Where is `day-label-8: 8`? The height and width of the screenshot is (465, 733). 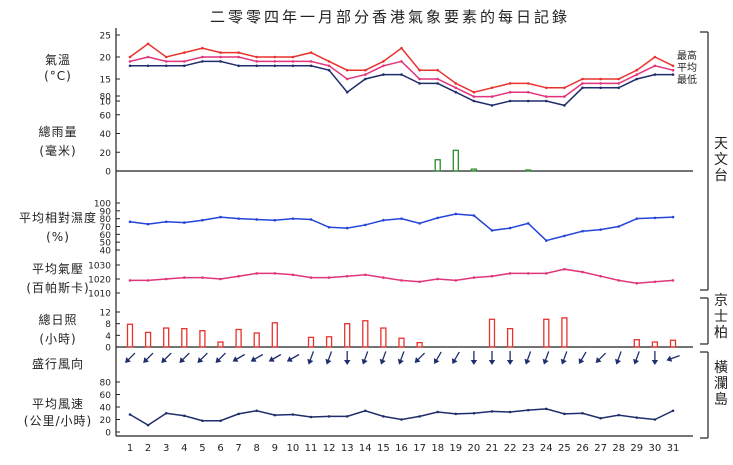 day-label-8: 8 is located at coordinates (257, 448).